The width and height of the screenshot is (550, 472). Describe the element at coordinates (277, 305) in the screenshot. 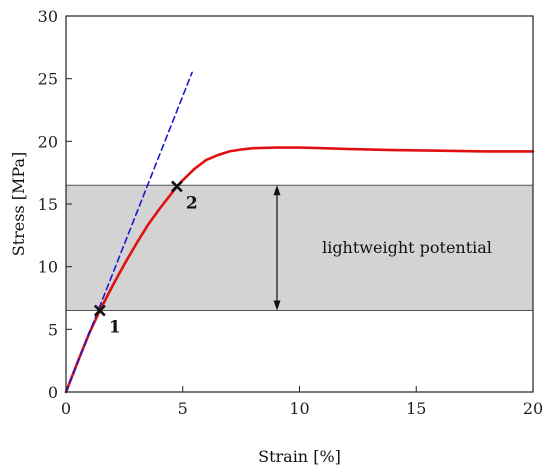

I see `arrow-head-down` at that location.